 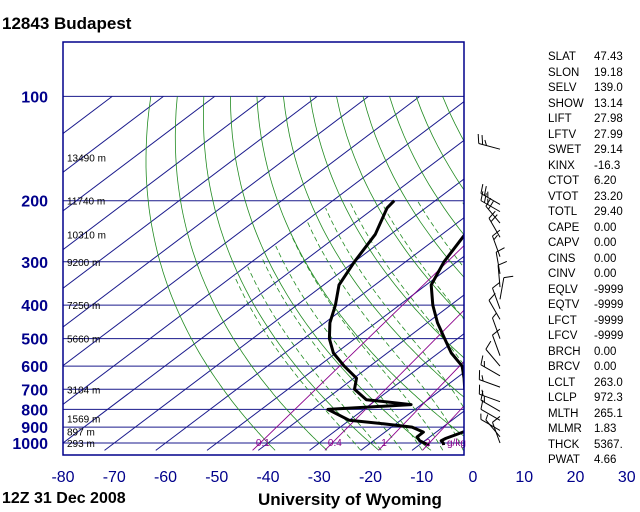 What do you see at coordinates (34, 410) in the screenshot?
I see `y-tick-label: 800` at bounding box center [34, 410].